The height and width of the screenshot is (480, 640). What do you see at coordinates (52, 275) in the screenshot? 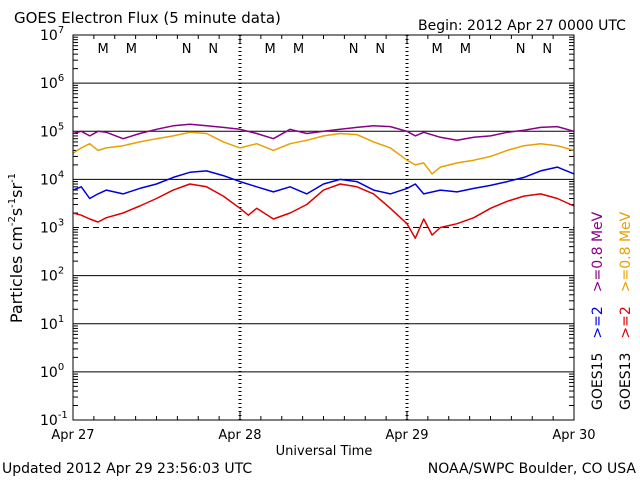
I see `y-tick-label: 10²` at bounding box center [52, 275].